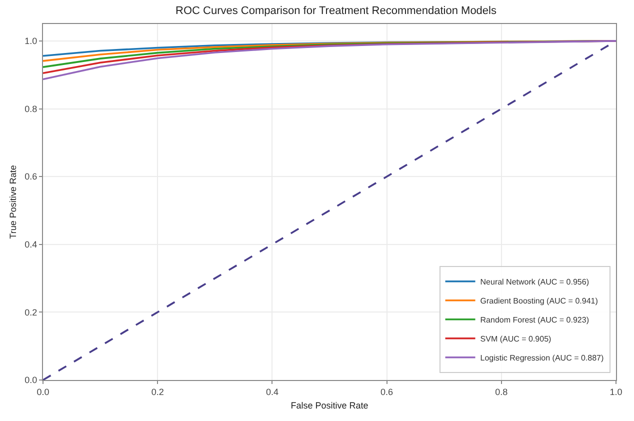 The width and height of the screenshot is (634, 421). What do you see at coordinates (501, 391) in the screenshot?
I see `x-tick-label: 0.8` at bounding box center [501, 391].